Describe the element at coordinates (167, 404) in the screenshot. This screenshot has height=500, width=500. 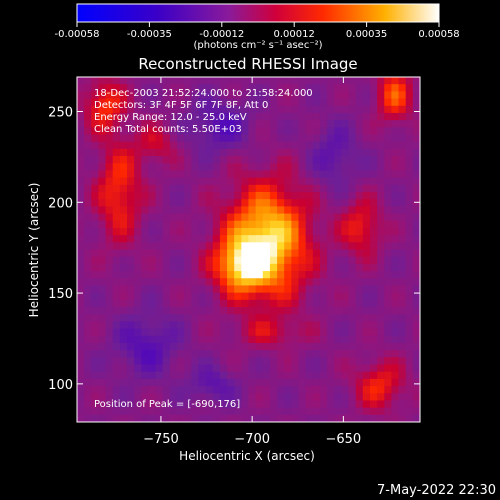
I see `peak-position-text: Position of Peak = [-690,176]` at that location.